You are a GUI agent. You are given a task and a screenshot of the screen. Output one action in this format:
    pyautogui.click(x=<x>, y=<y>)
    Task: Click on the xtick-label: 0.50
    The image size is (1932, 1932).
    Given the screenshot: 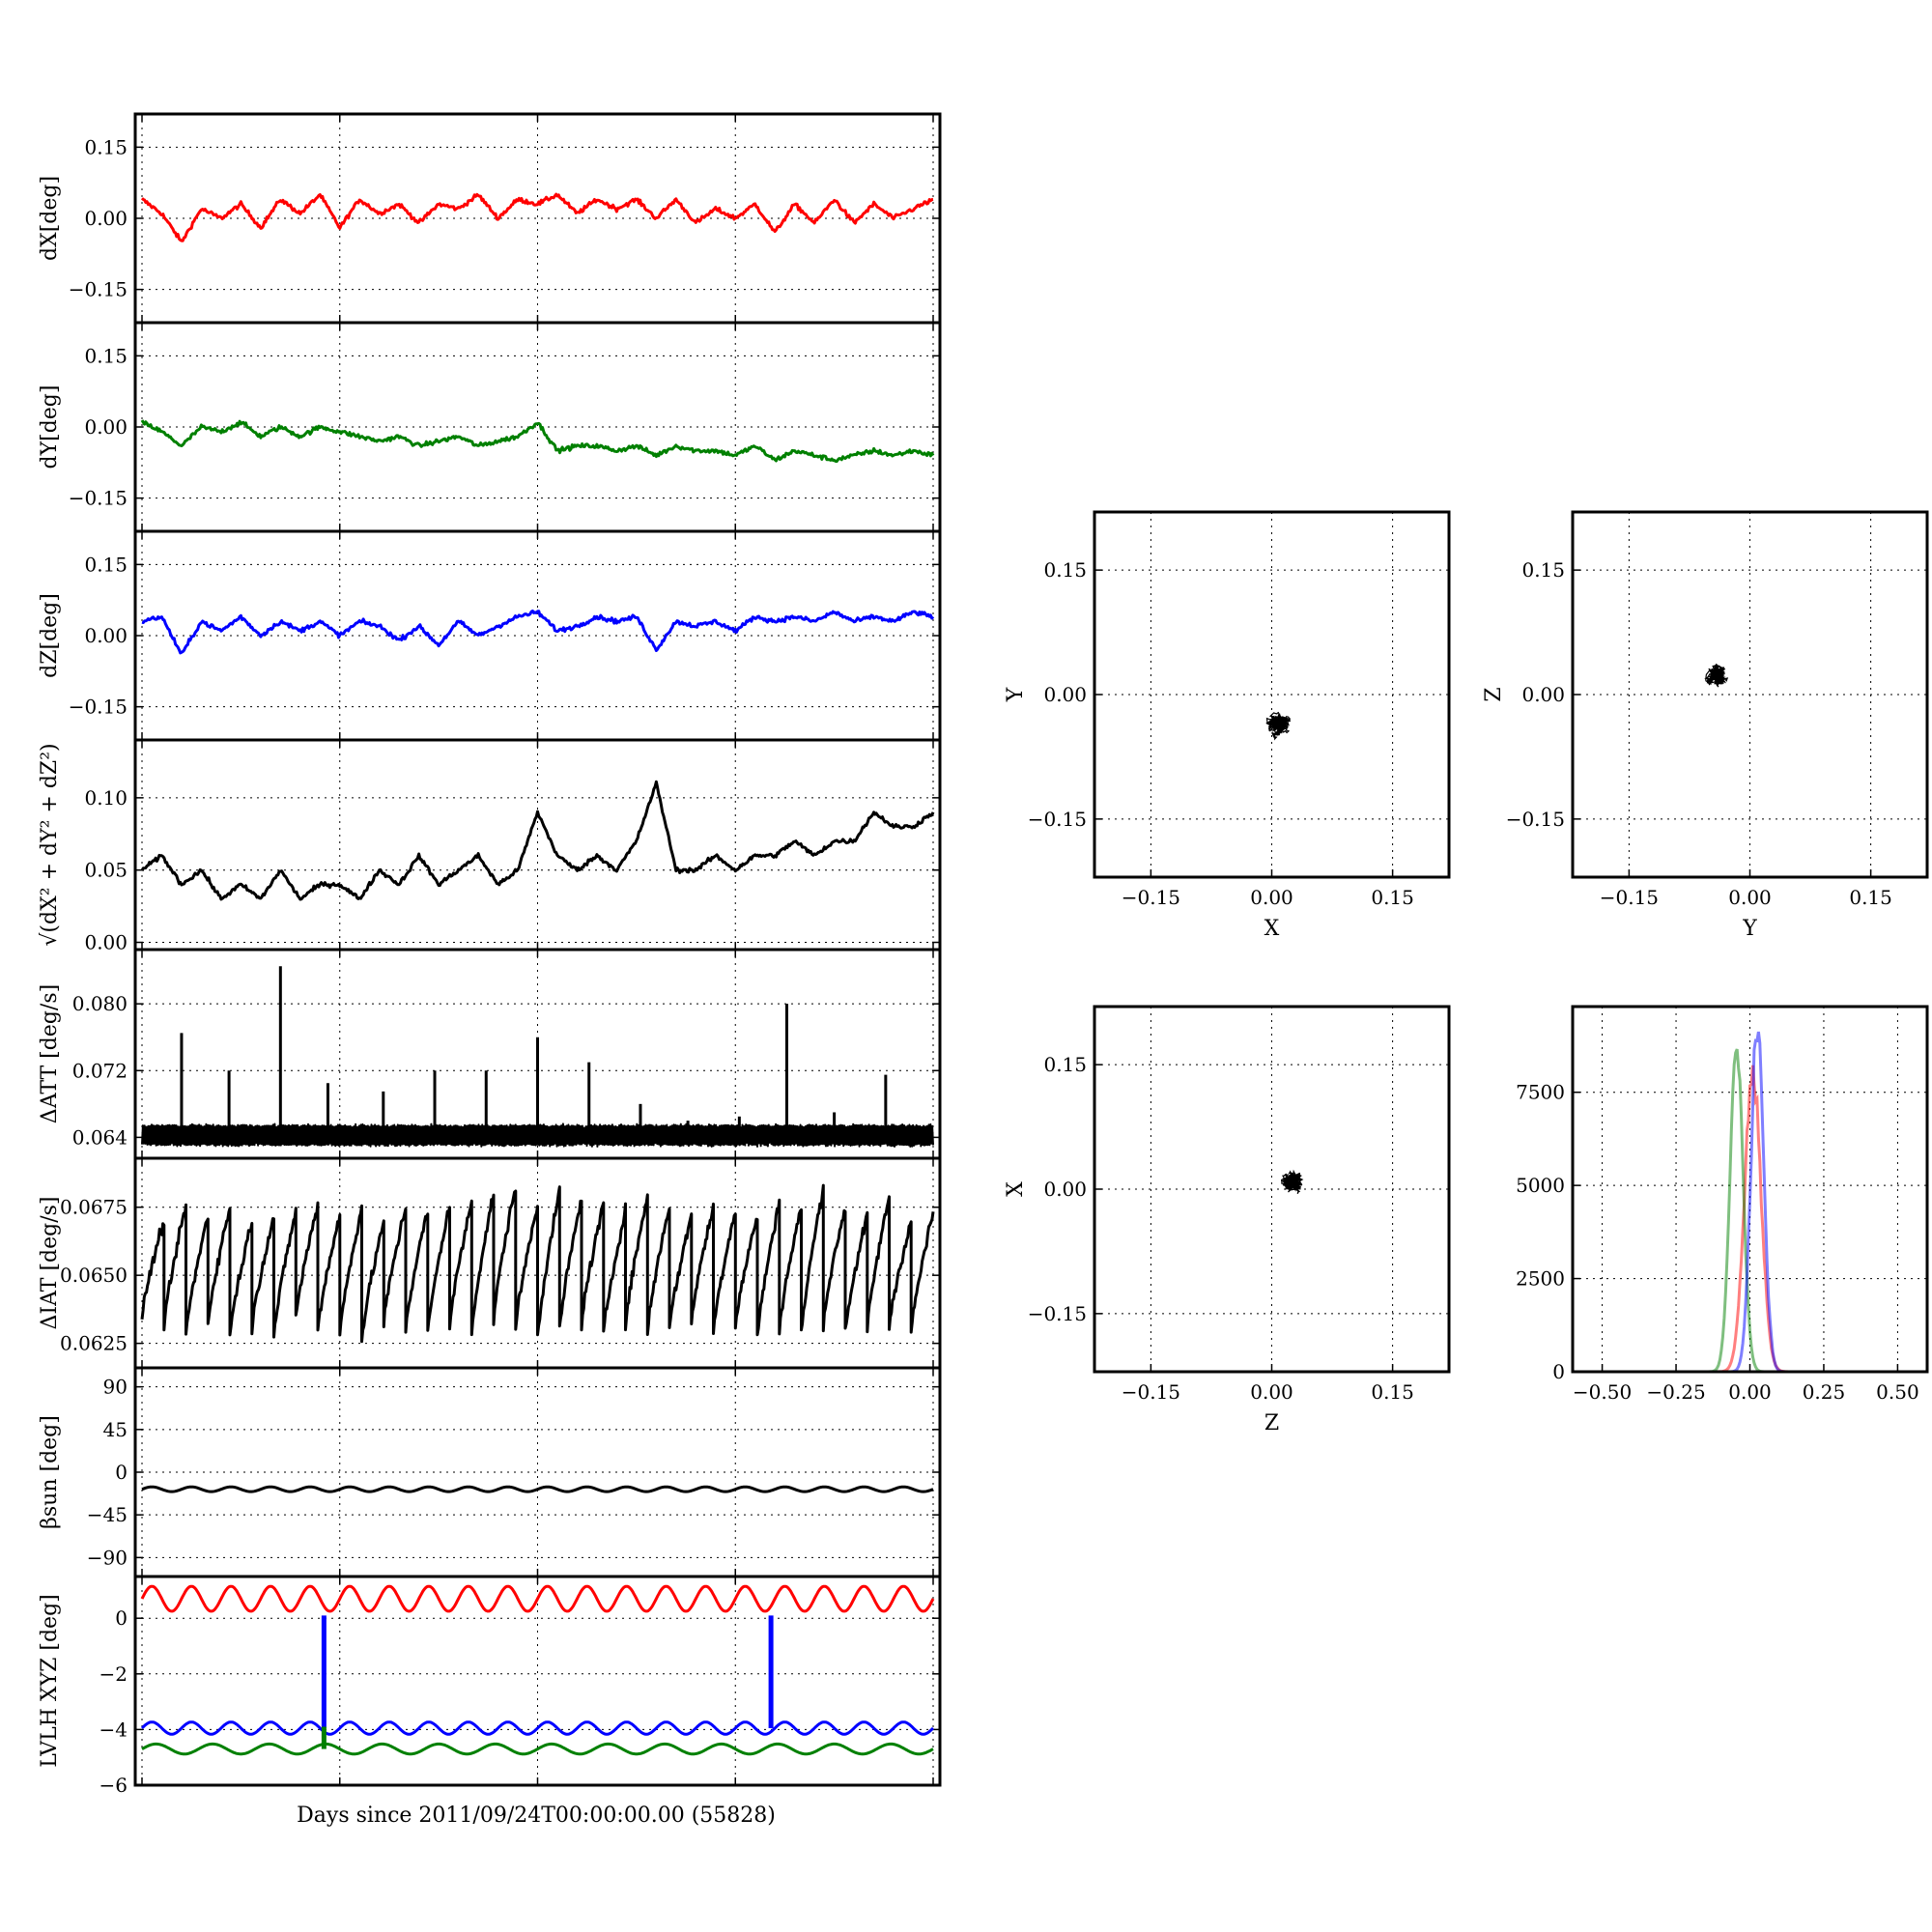 What is the action you would take?
    pyautogui.click(x=1897, y=1392)
    